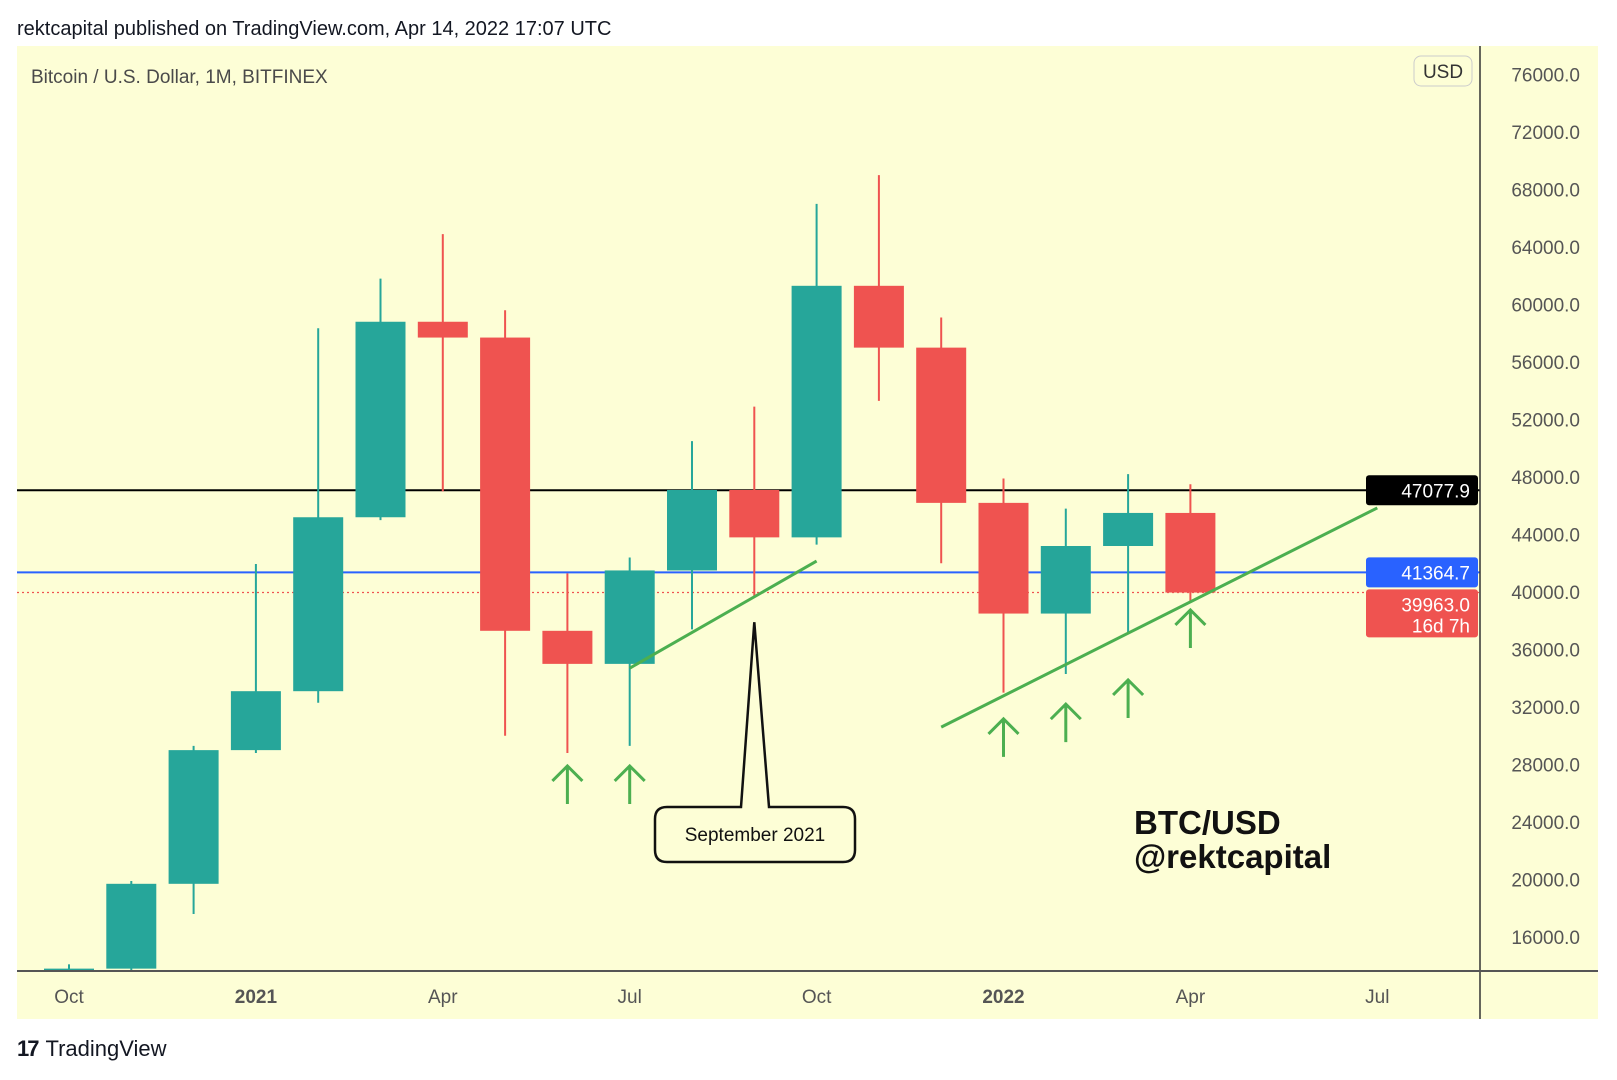  I want to click on candle-countdown: 16d 7h, so click(1441, 626).